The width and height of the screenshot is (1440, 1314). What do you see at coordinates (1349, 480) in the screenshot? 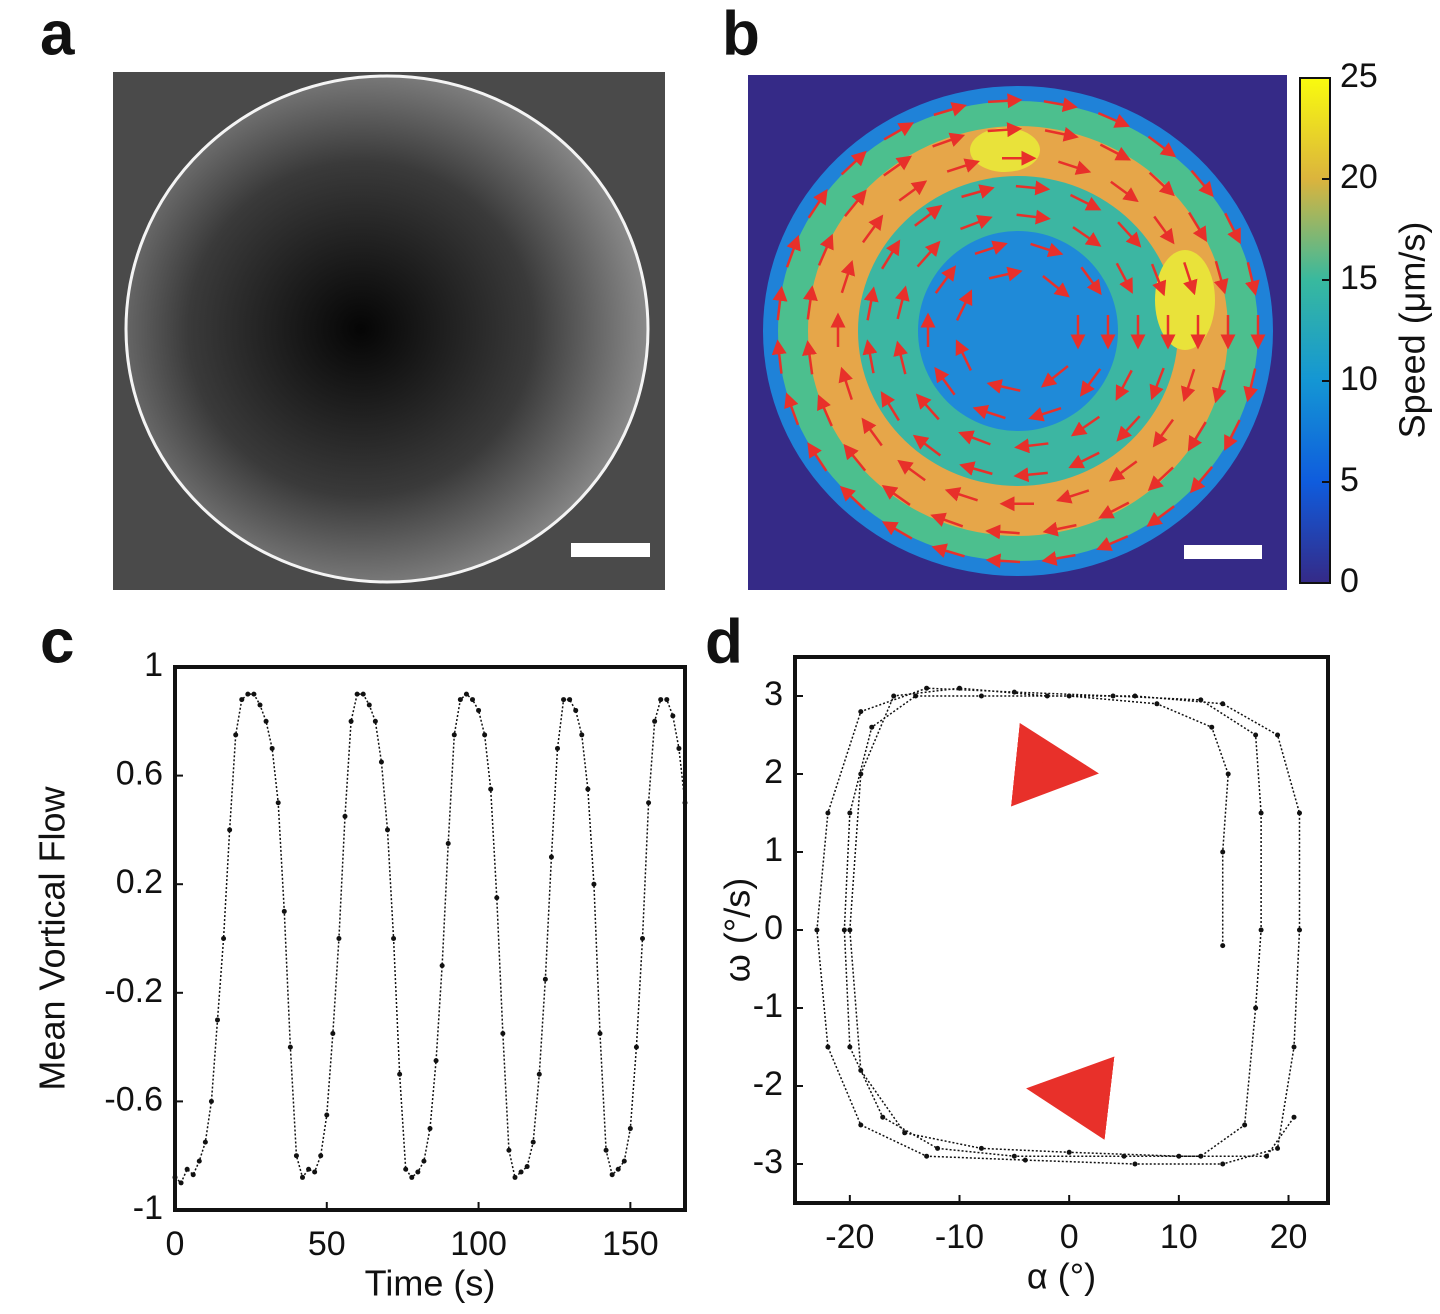
I see `colorbar-tick-label: 5` at bounding box center [1349, 480].